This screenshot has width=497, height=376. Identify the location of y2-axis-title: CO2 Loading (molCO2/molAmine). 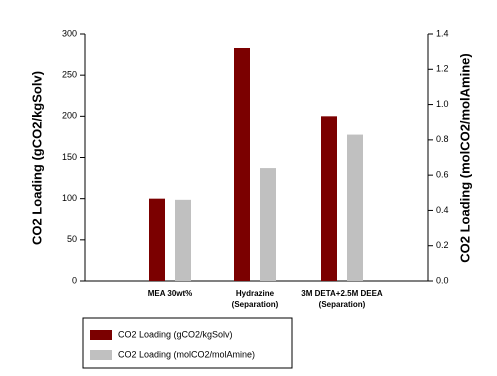
(464, 157).